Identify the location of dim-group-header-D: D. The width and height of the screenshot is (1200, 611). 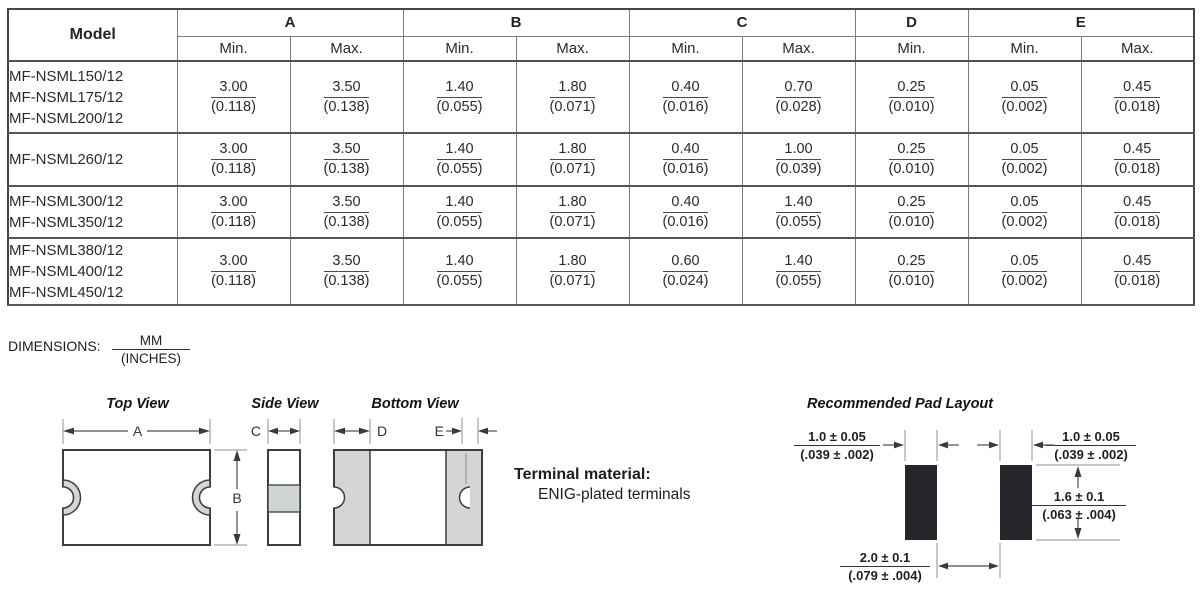
(911, 23).